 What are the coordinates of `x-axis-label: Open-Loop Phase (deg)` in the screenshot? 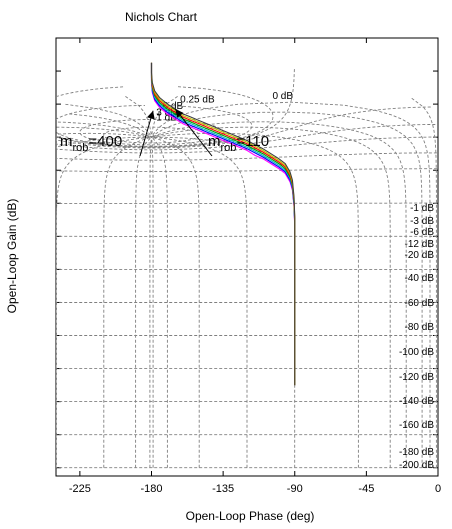 It's located at (250, 516).